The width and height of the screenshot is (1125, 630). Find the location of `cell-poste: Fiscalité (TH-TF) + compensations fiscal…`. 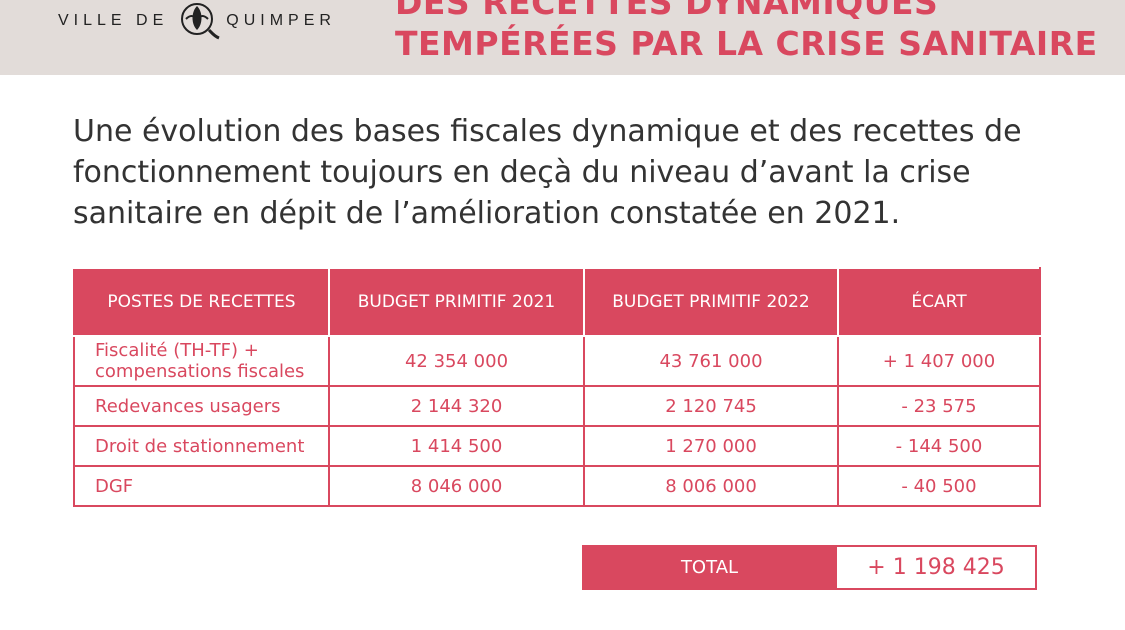

cell-poste: Fiscalité (TH-TF) + compensations fiscal… is located at coordinates (201, 361).